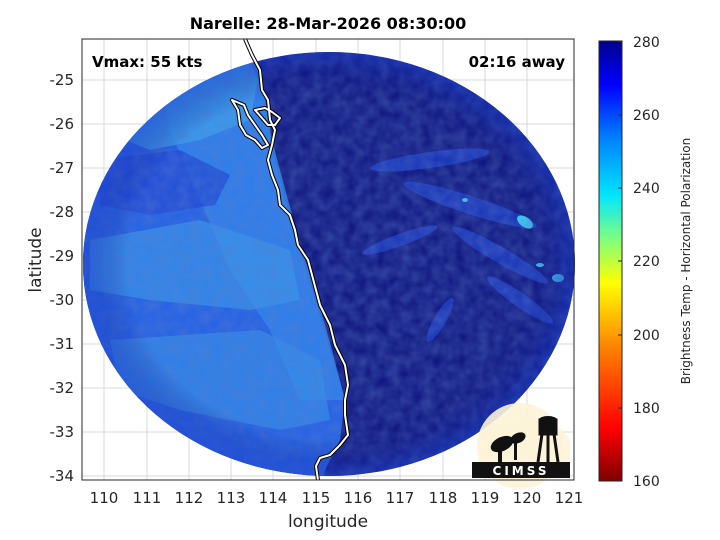  Describe the element at coordinates (569, 498) in the screenshot. I see `x-tick-label: 121` at that location.